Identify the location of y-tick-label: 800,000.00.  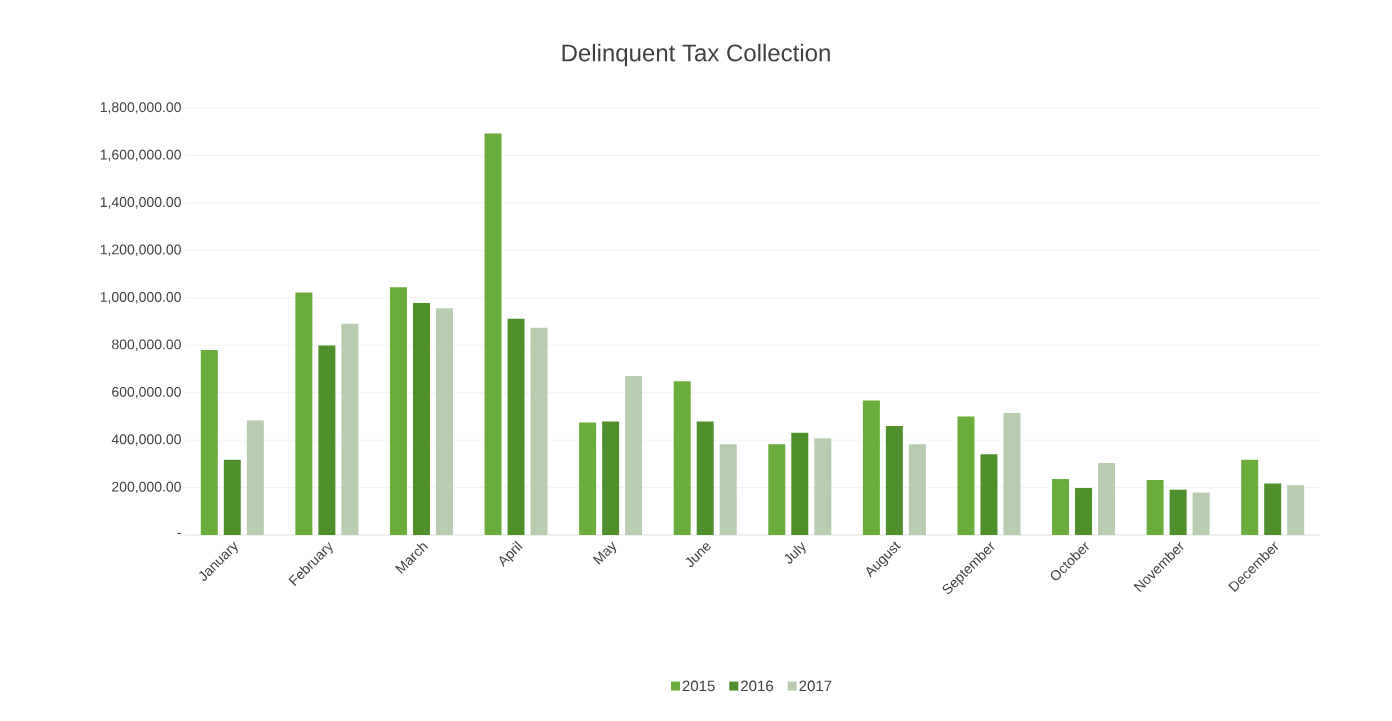
(146, 345).